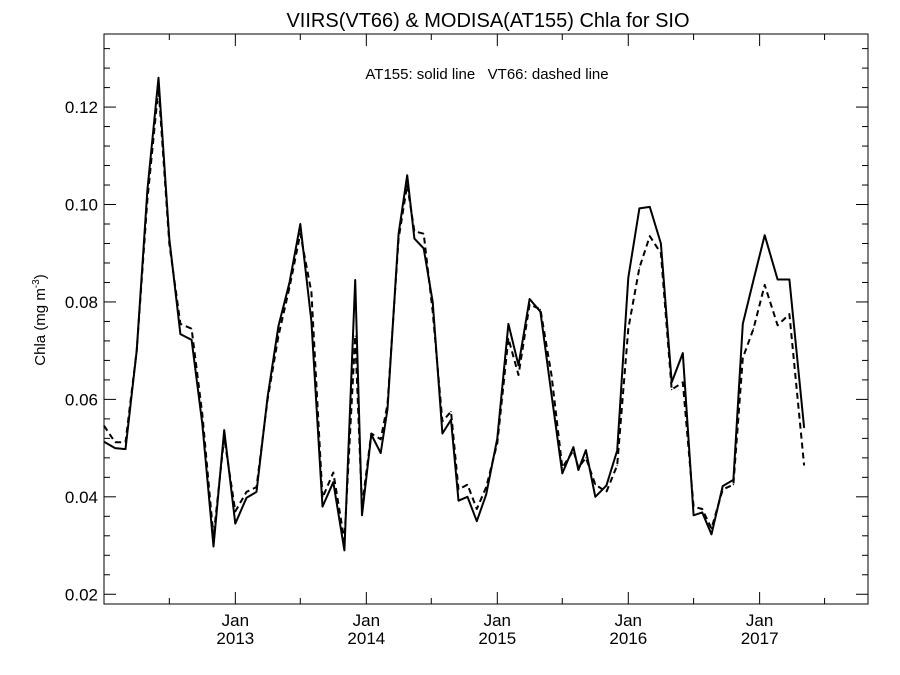 The height and width of the screenshot is (675, 900). What do you see at coordinates (36, 283) in the screenshot?
I see `y-axis-label-superscript: -3` at bounding box center [36, 283].